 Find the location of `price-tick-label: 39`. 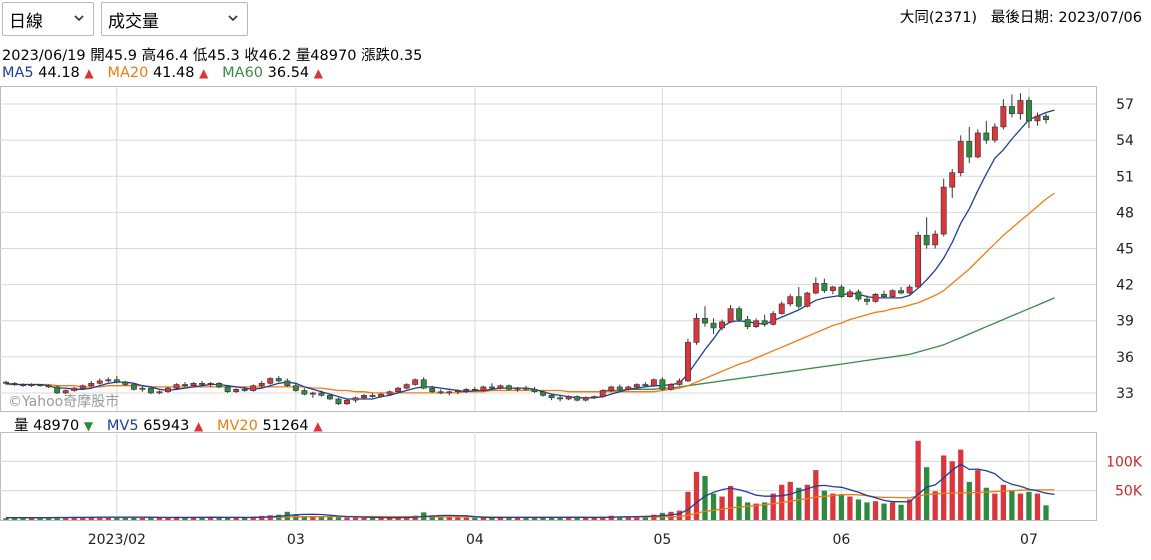

price-tick-label: 39 is located at coordinates (1125, 322).